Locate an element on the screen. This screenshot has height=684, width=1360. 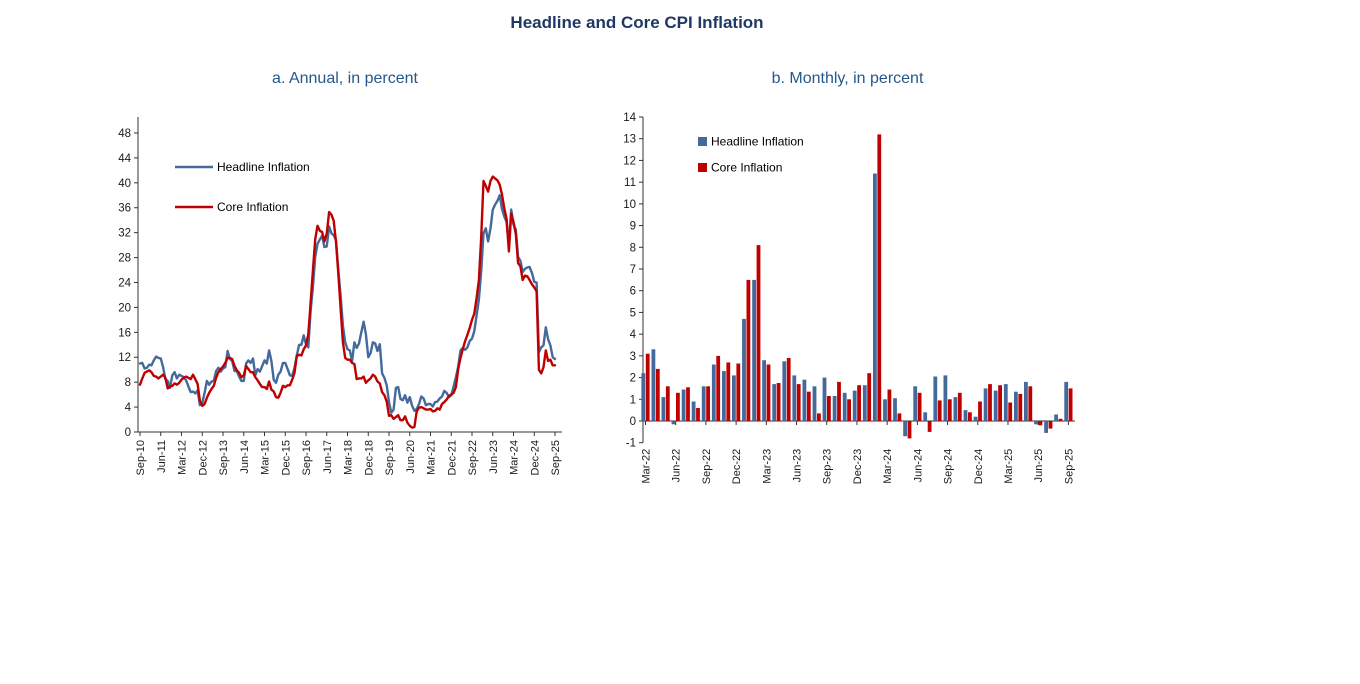
monthly-legend: Headline Inflation Core Inflation is located at coordinates (751, 155).